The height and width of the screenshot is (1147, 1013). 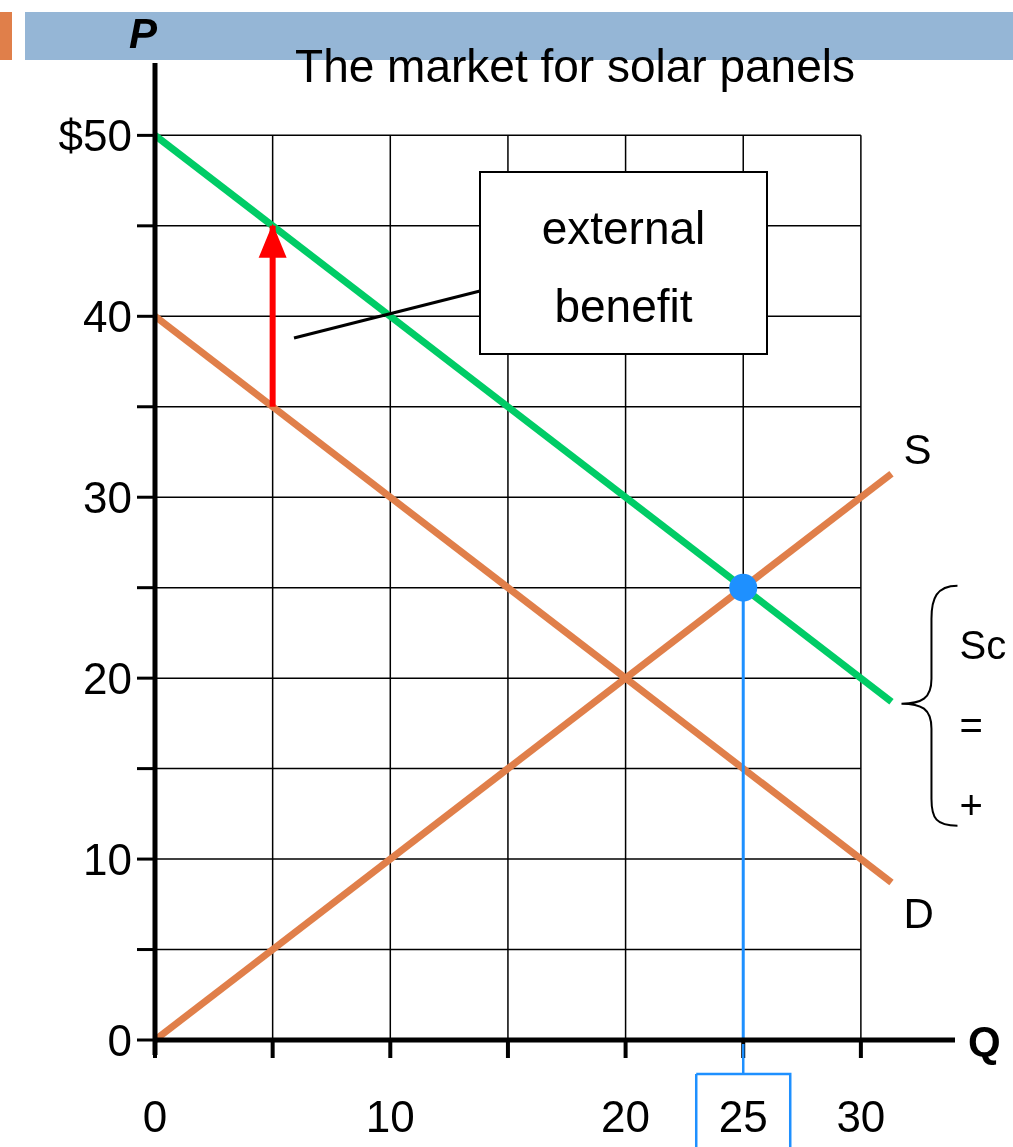 What do you see at coordinates (155, 1116) in the screenshot?
I see `x-tick-label: 0` at bounding box center [155, 1116].